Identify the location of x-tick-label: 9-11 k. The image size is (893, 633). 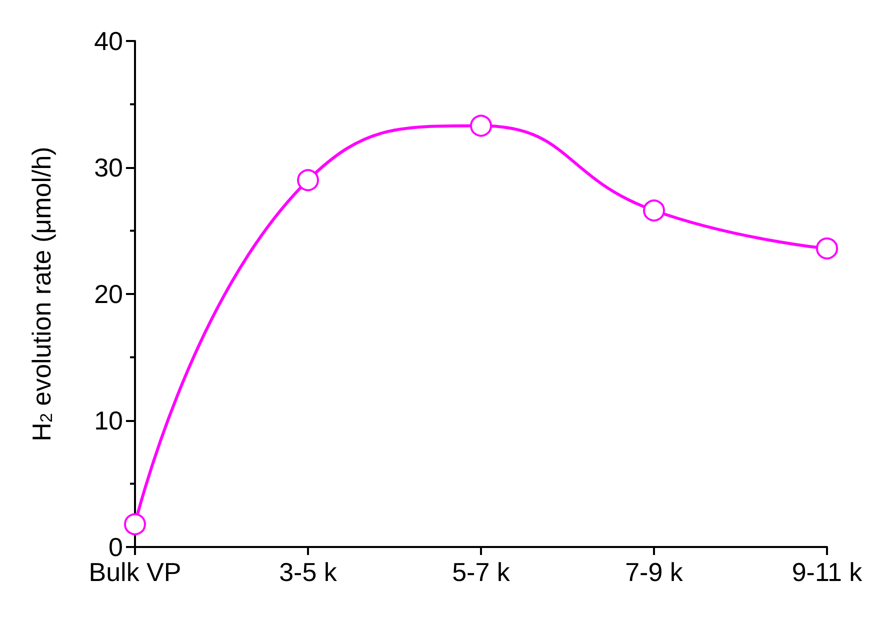
(828, 572).